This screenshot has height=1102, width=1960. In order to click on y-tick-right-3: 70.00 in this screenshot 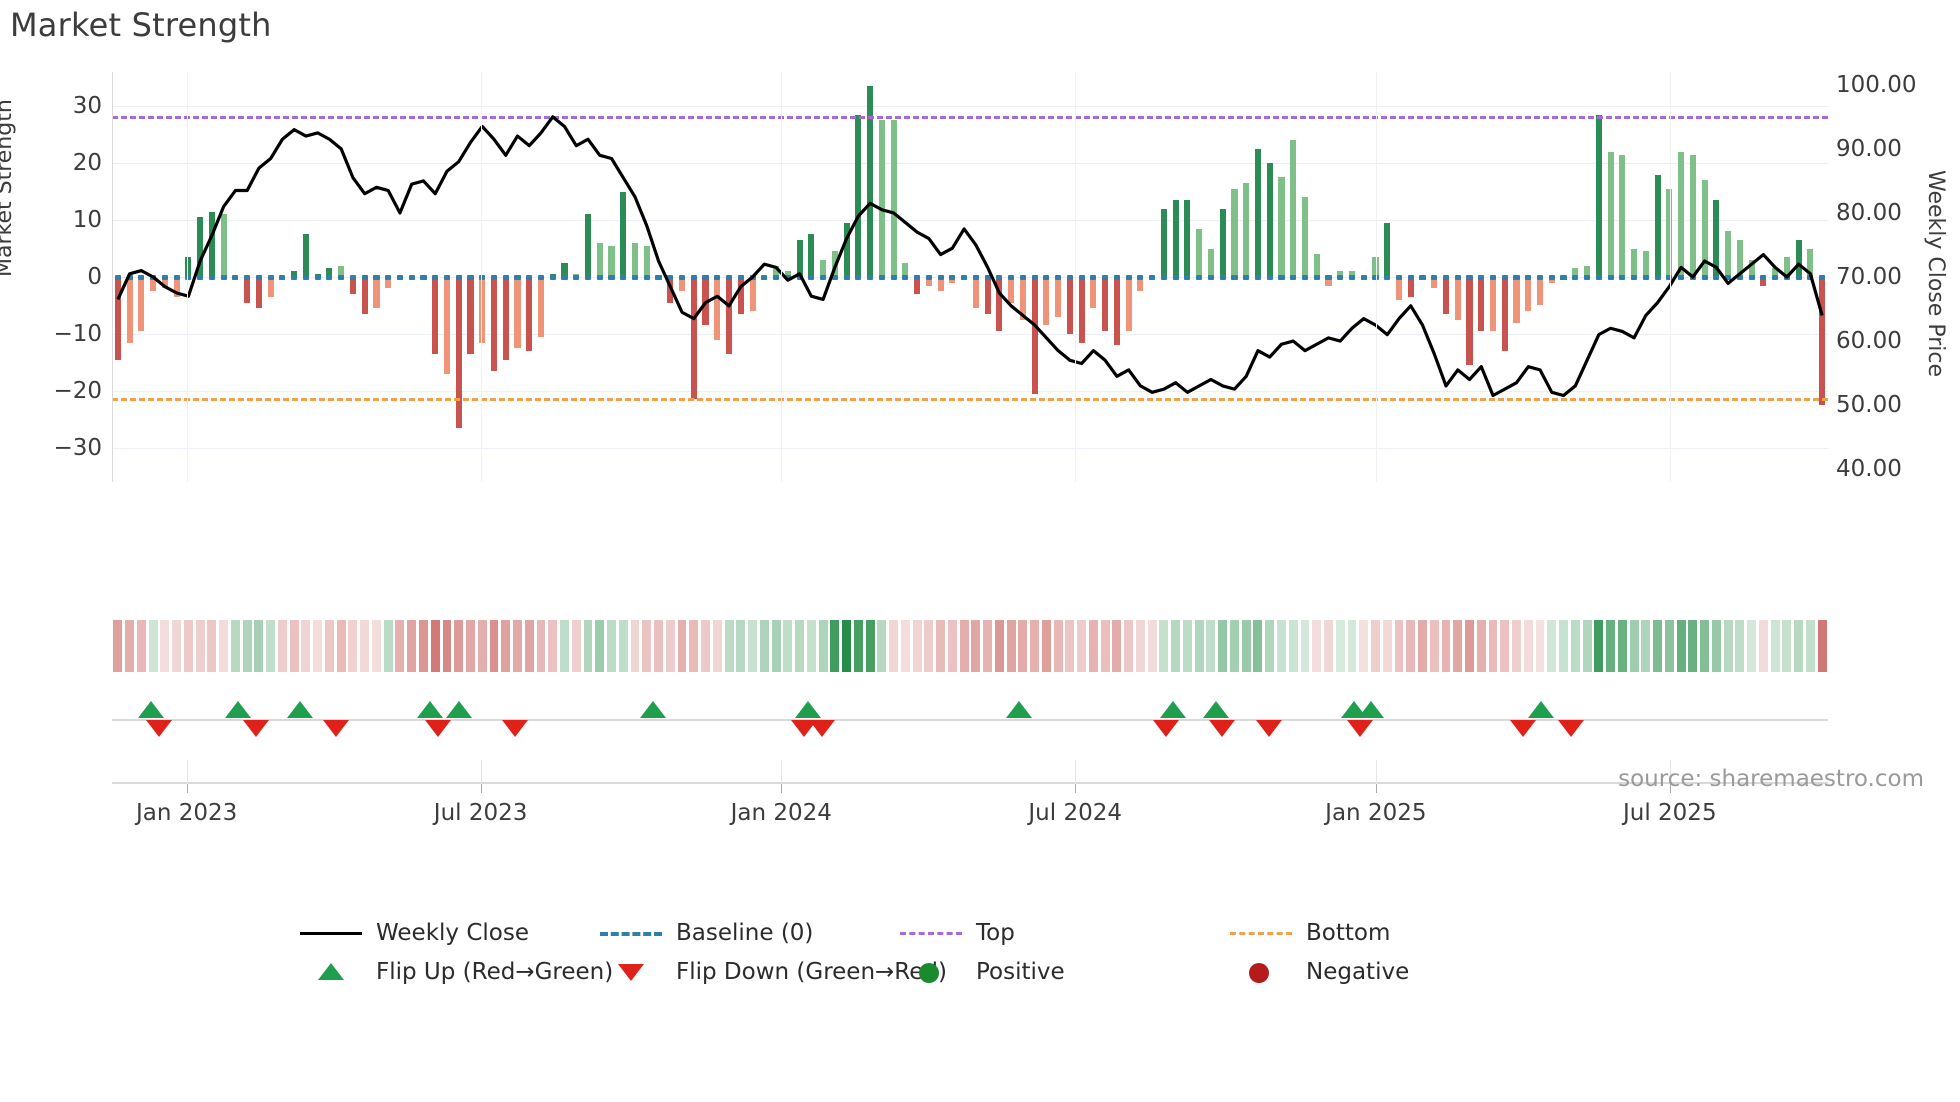, I will do `click(1869, 277)`.